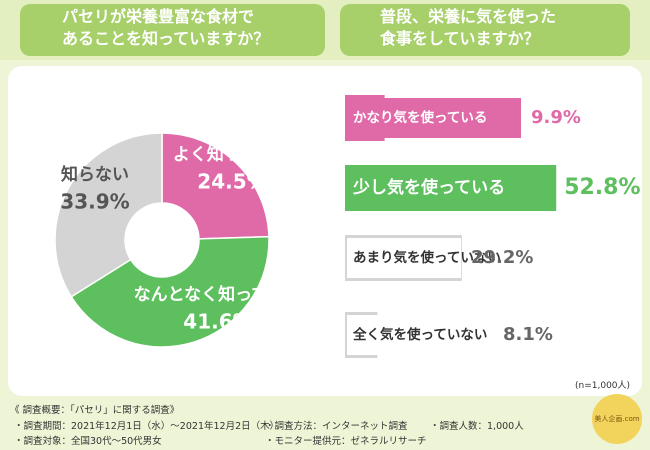 This screenshot has width=650, height=450. I want to click on footer-item: ・モニター提供元：ゼネラルリサーチ, so click(346, 441).